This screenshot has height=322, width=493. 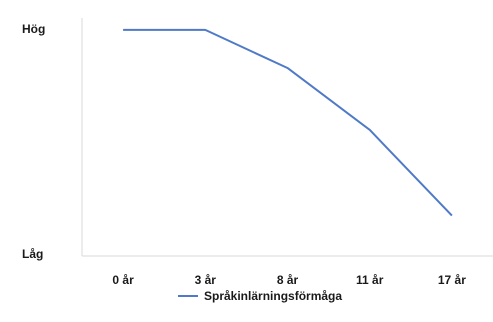 I want to click on x-tick-label: 0 år, so click(x=123, y=280).